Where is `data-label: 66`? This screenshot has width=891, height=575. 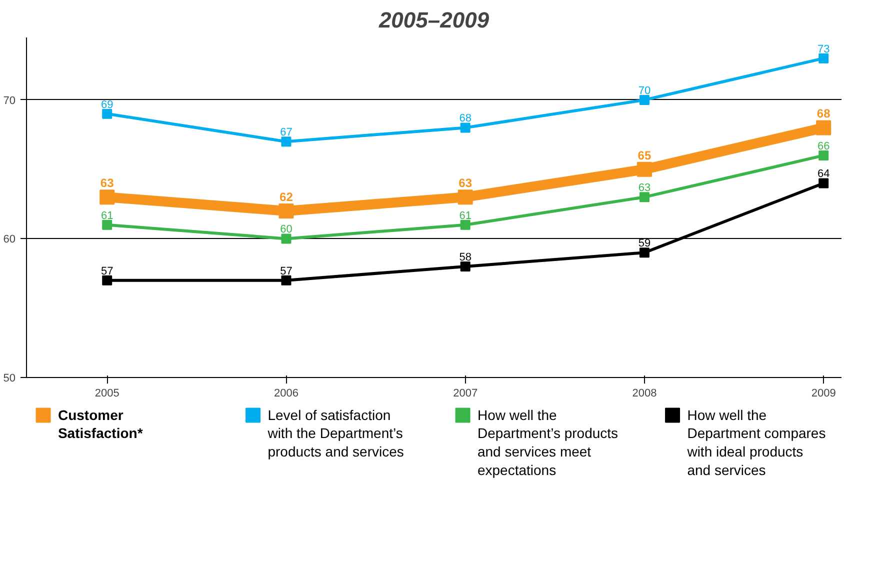
data-label: 66 is located at coordinates (823, 146).